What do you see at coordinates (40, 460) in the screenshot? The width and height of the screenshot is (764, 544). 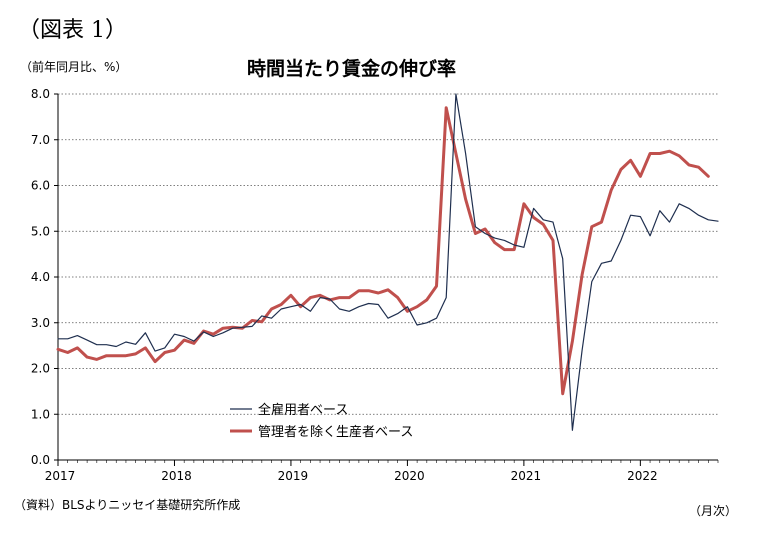 I see `y-tick-label: 0.0` at bounding box center [40, 460].